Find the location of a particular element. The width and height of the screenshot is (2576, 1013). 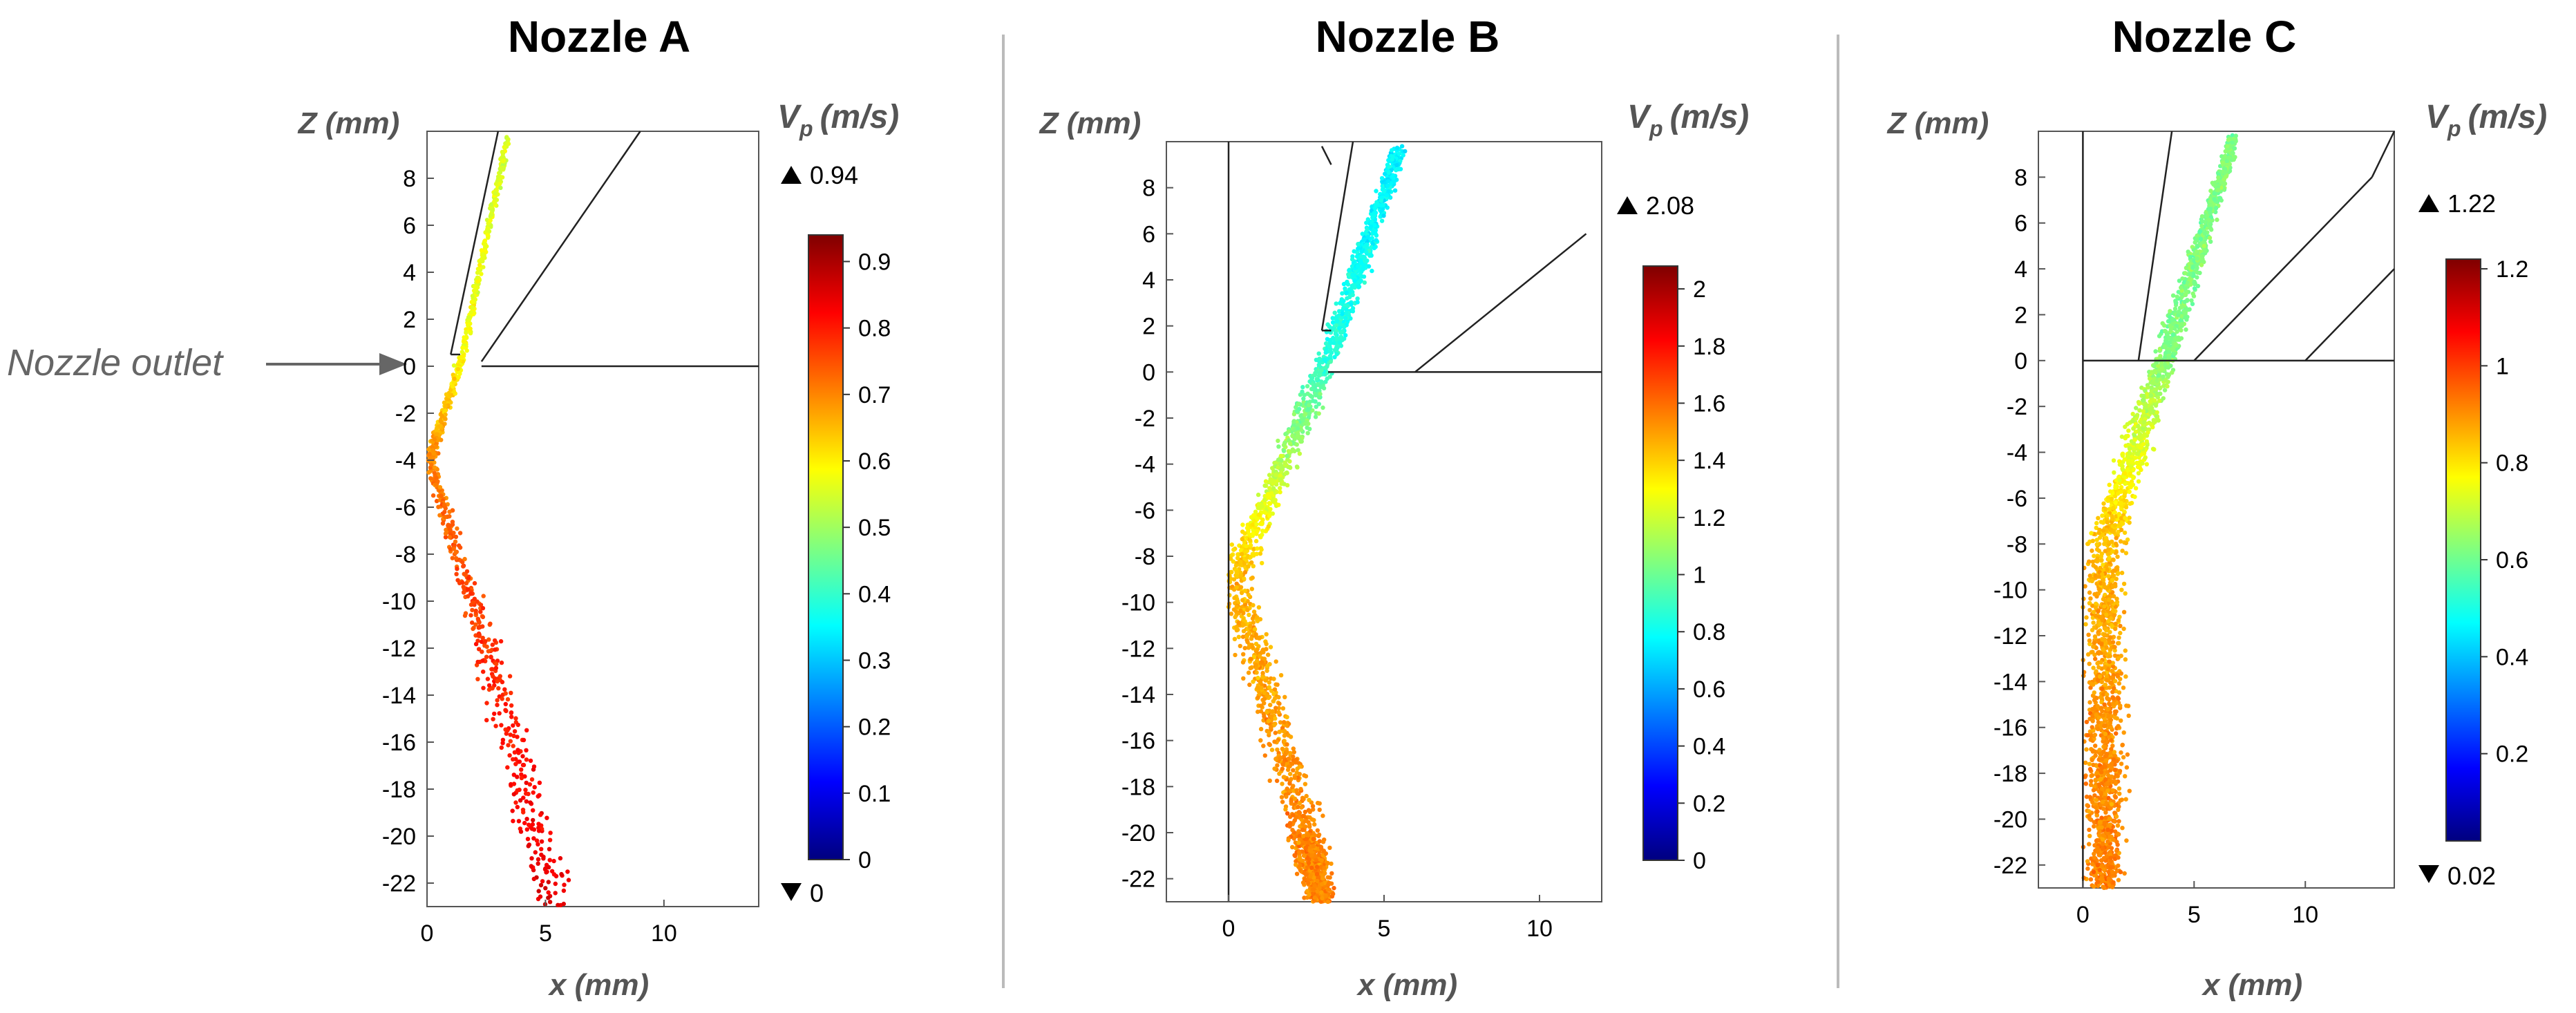

colorbar-title: Vp (m/s) is located at coordinates (838, 120).